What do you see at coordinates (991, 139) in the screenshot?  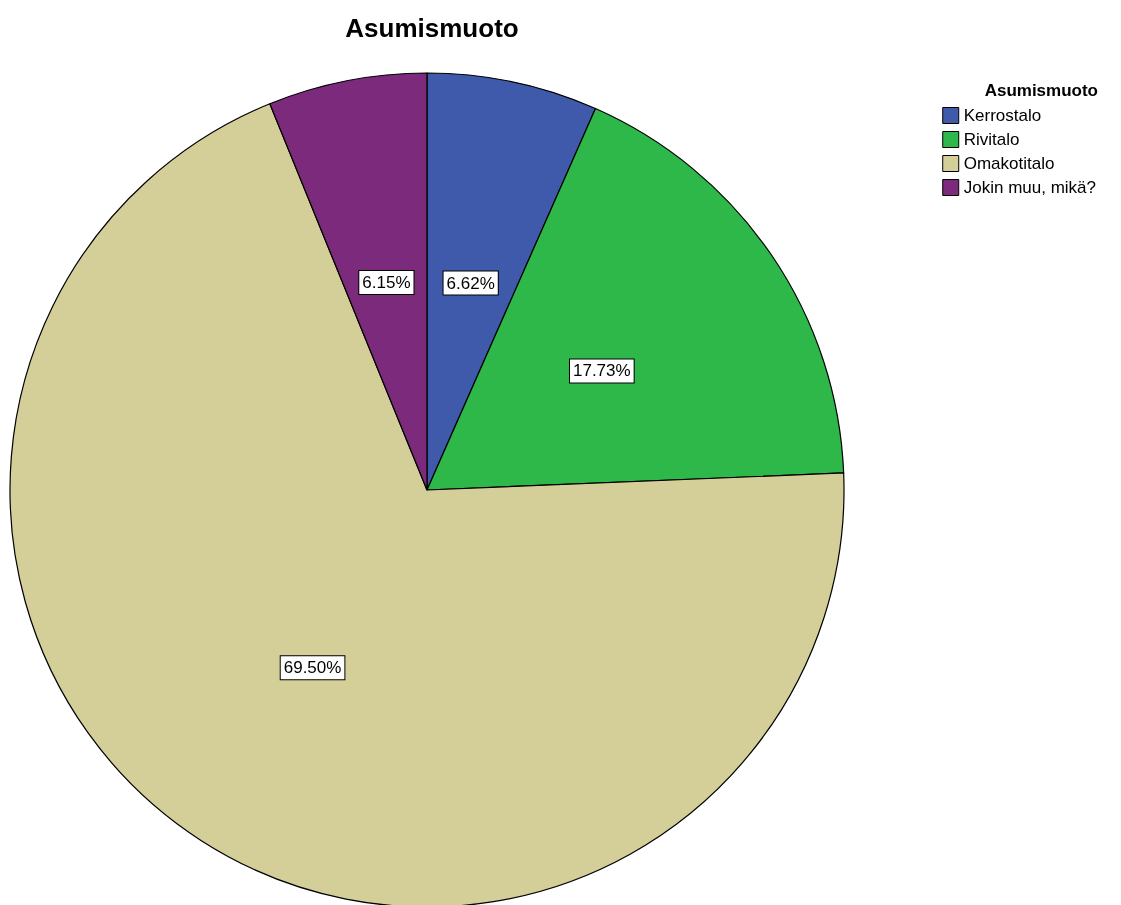 I see `legend-label: Rivitalo` at bounding box center [991, 139].